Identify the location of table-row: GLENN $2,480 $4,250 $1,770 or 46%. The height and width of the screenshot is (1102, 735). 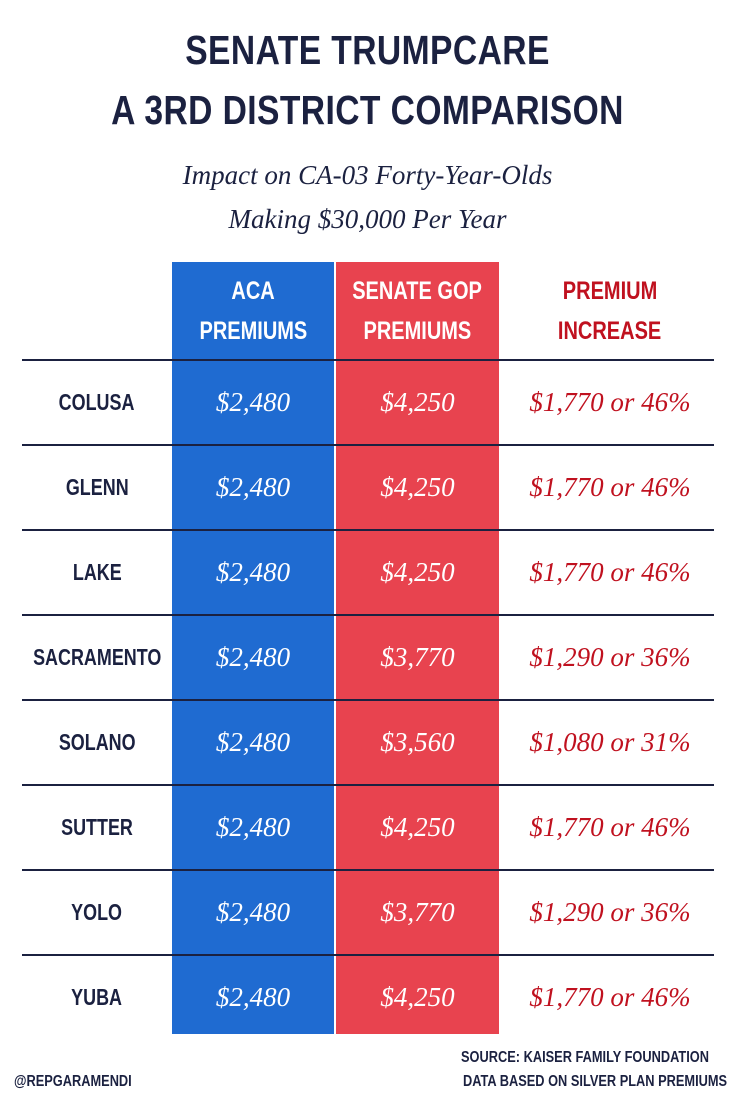
(367, 487).